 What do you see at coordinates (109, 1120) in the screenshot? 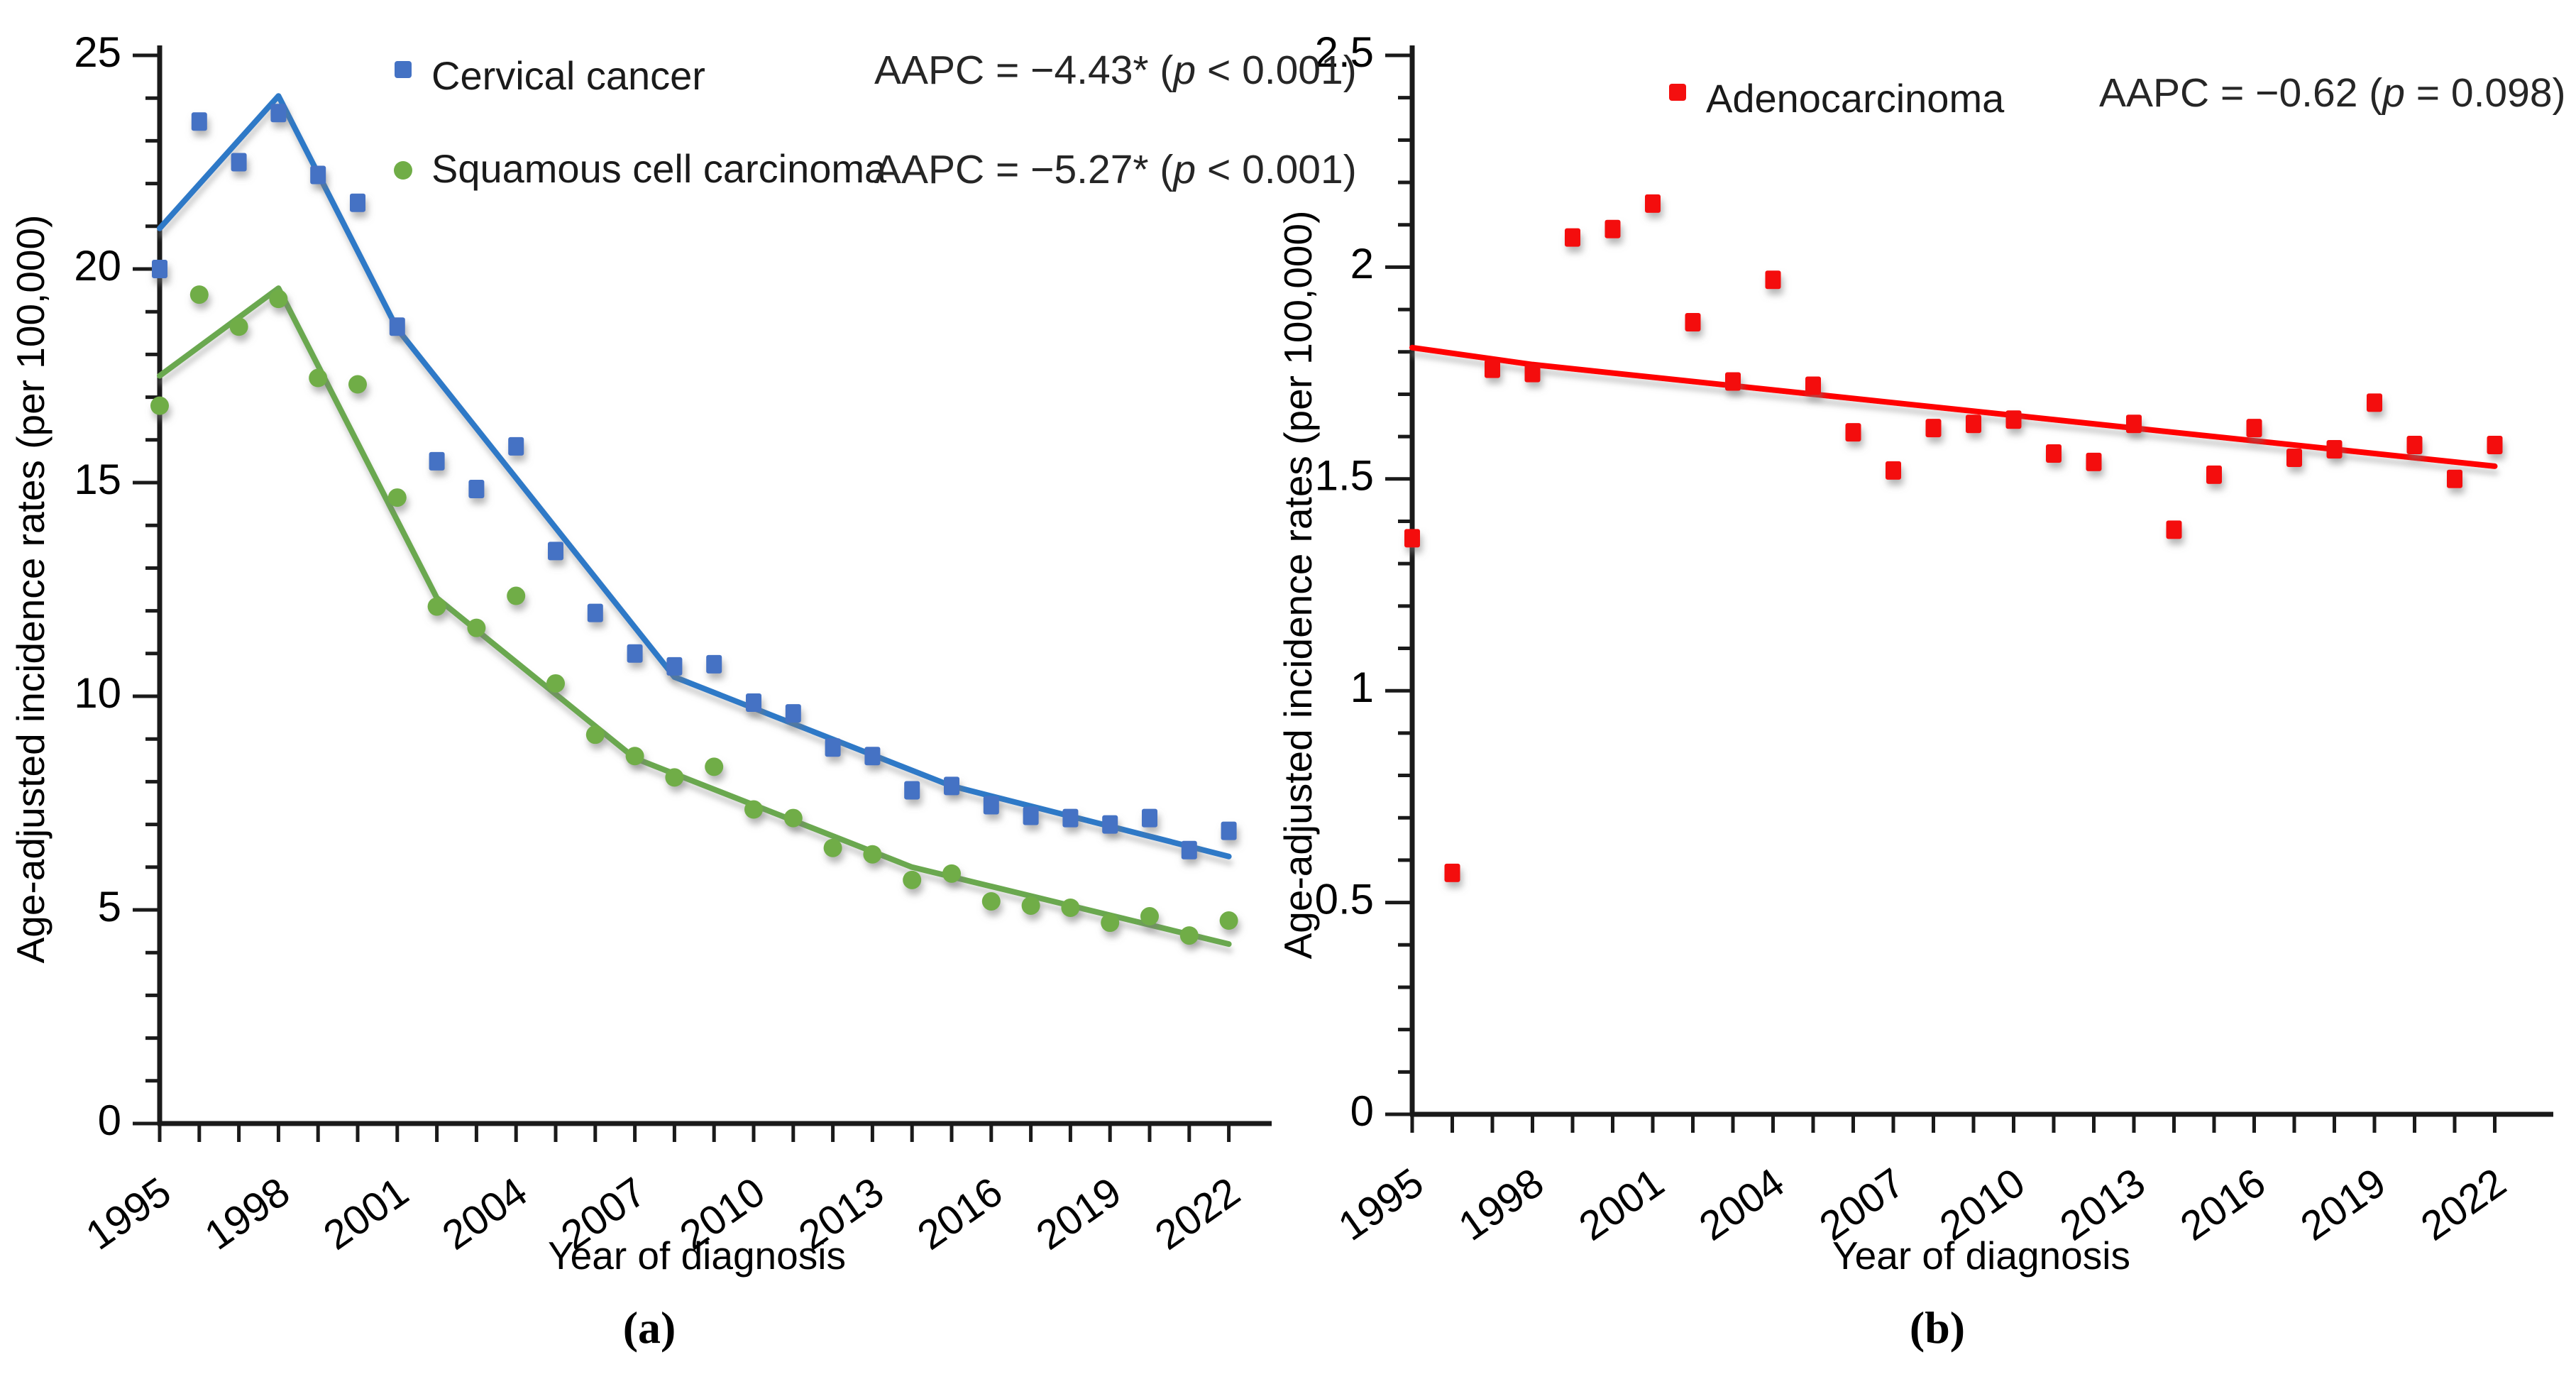
I see `y-tick-label: 0` at bounding box center [109, 1120].